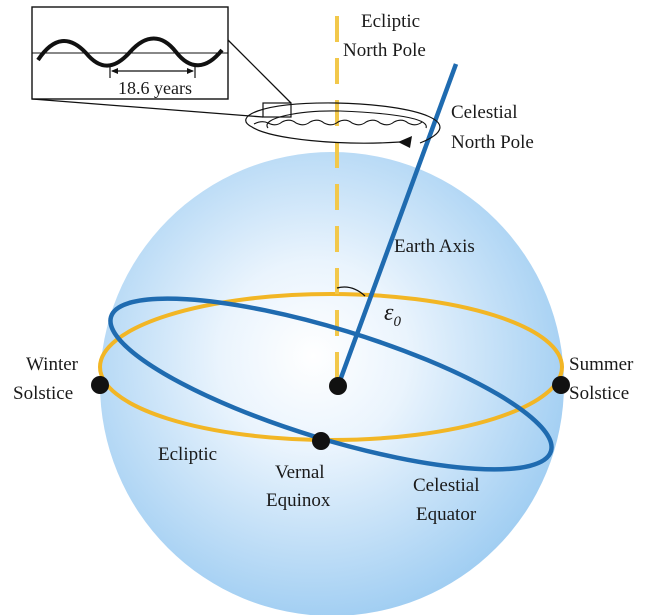 The image size is (650, 615). Describe the element at coordinates (561, 385) in the screenshot. I see `summer-solstice-dot` at that location.